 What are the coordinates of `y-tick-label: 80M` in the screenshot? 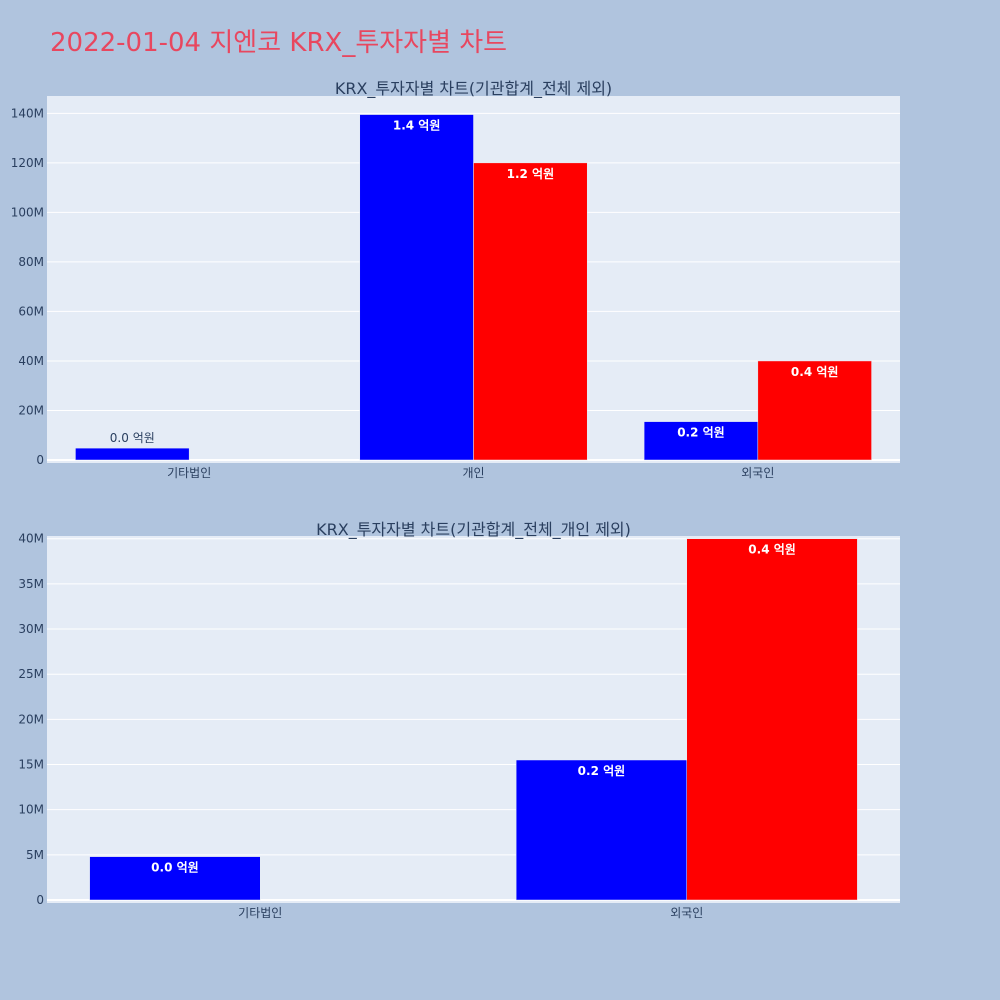 It's located at (31, 262).